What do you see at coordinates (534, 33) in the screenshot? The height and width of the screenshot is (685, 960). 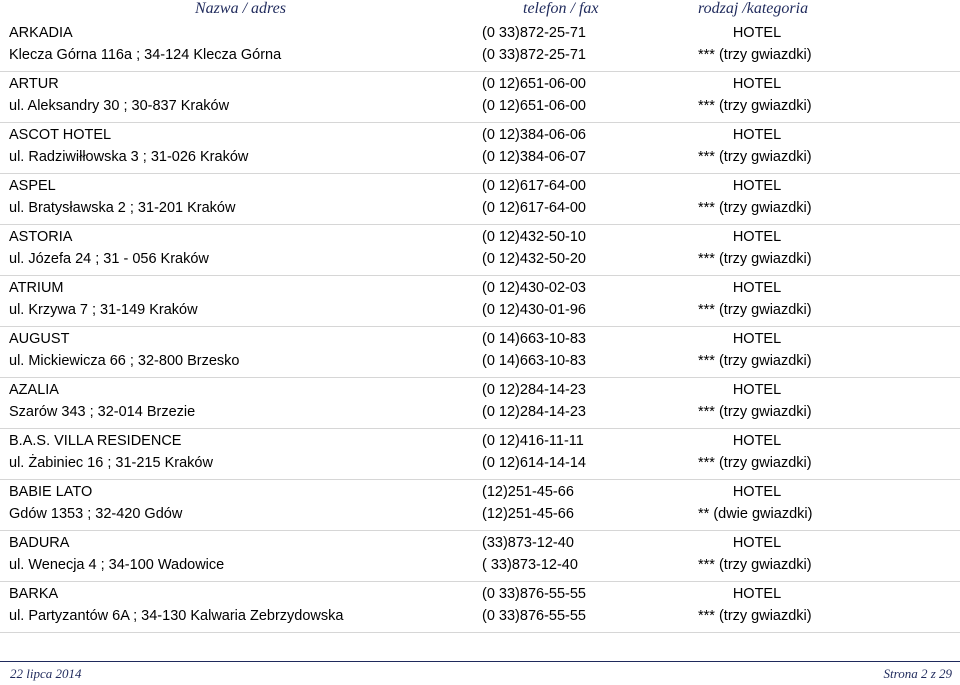 I see `hotel-phone: (0 33)872-25-71` at bounding box center [534, 33].